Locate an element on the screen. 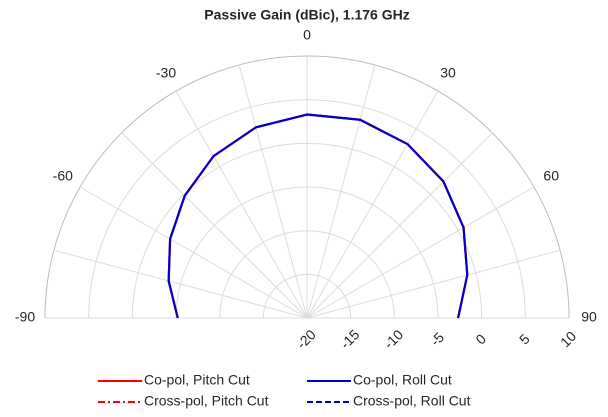  theta-tick-label: 60 is located at coordinates (551, 176).